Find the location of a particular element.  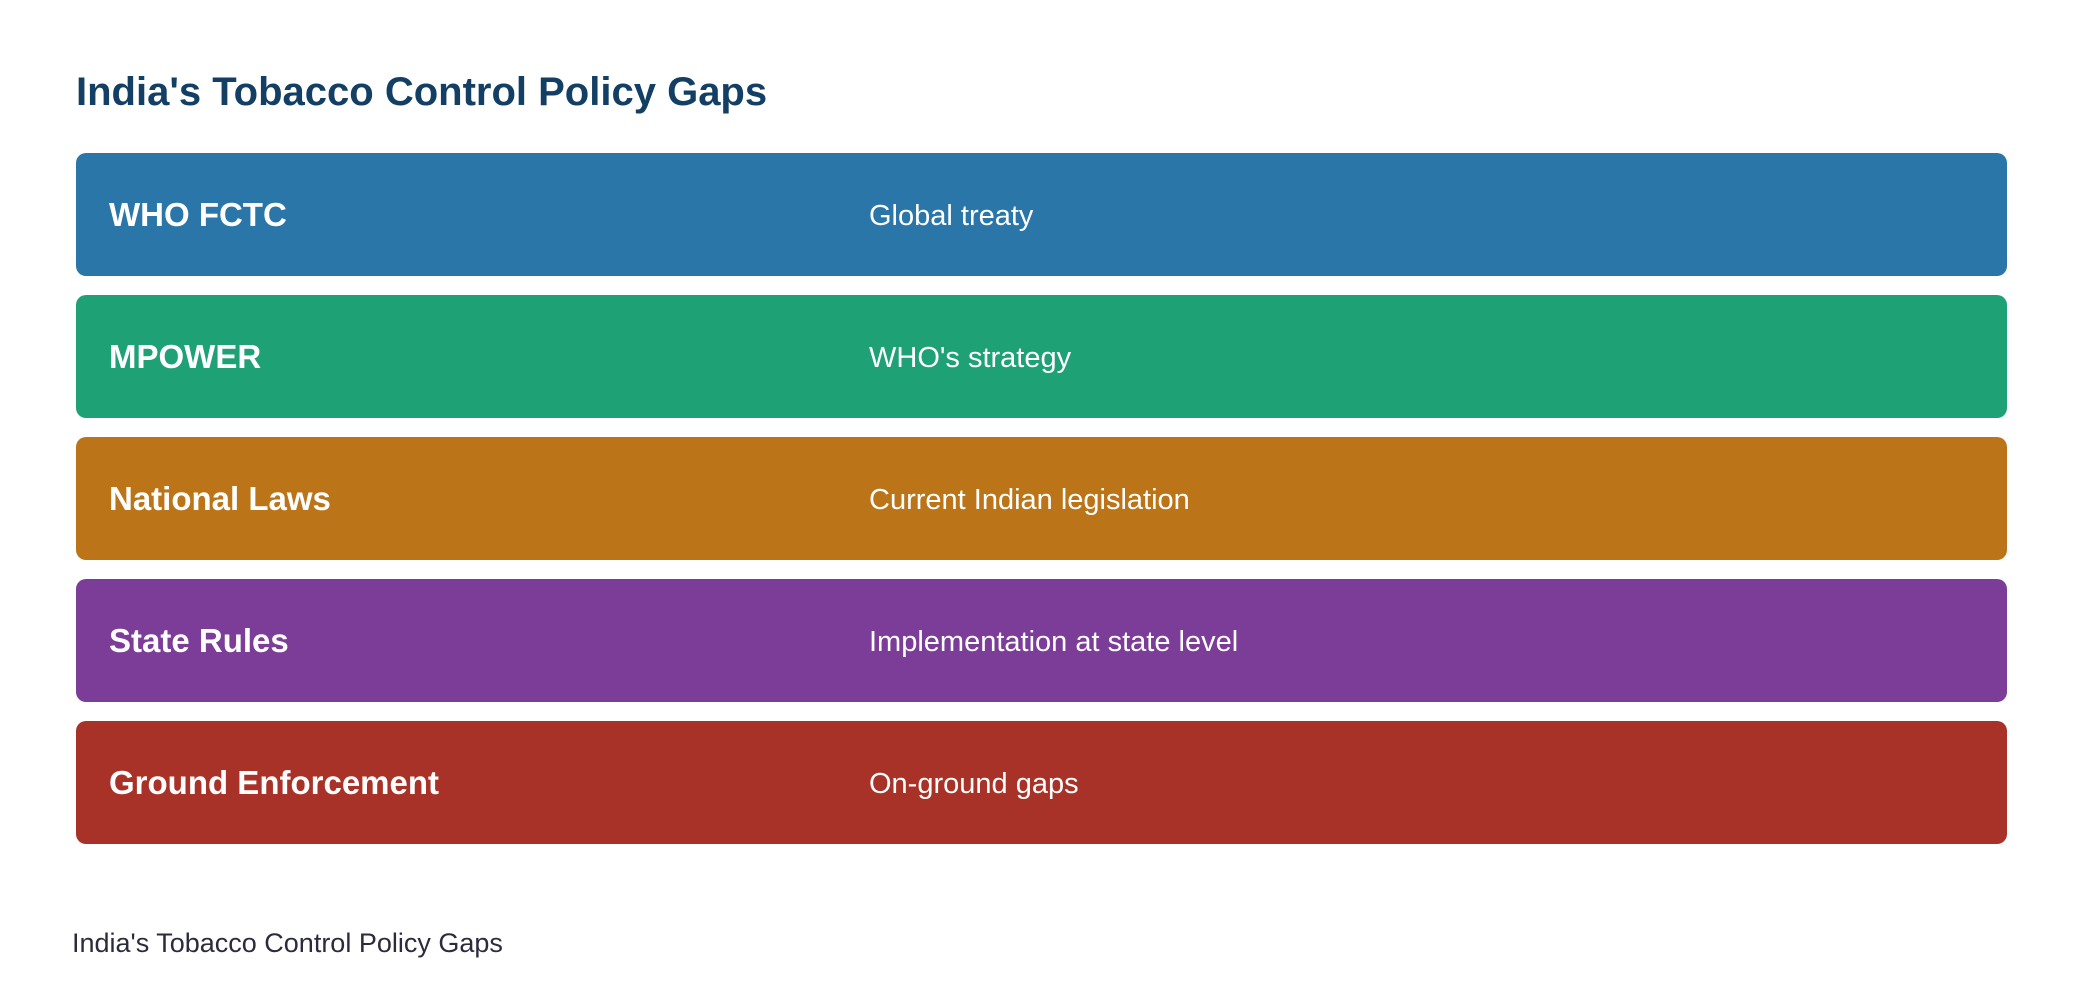

caption: India's Tobacco Control Policy Gaps is located at coordinates (287, 943).